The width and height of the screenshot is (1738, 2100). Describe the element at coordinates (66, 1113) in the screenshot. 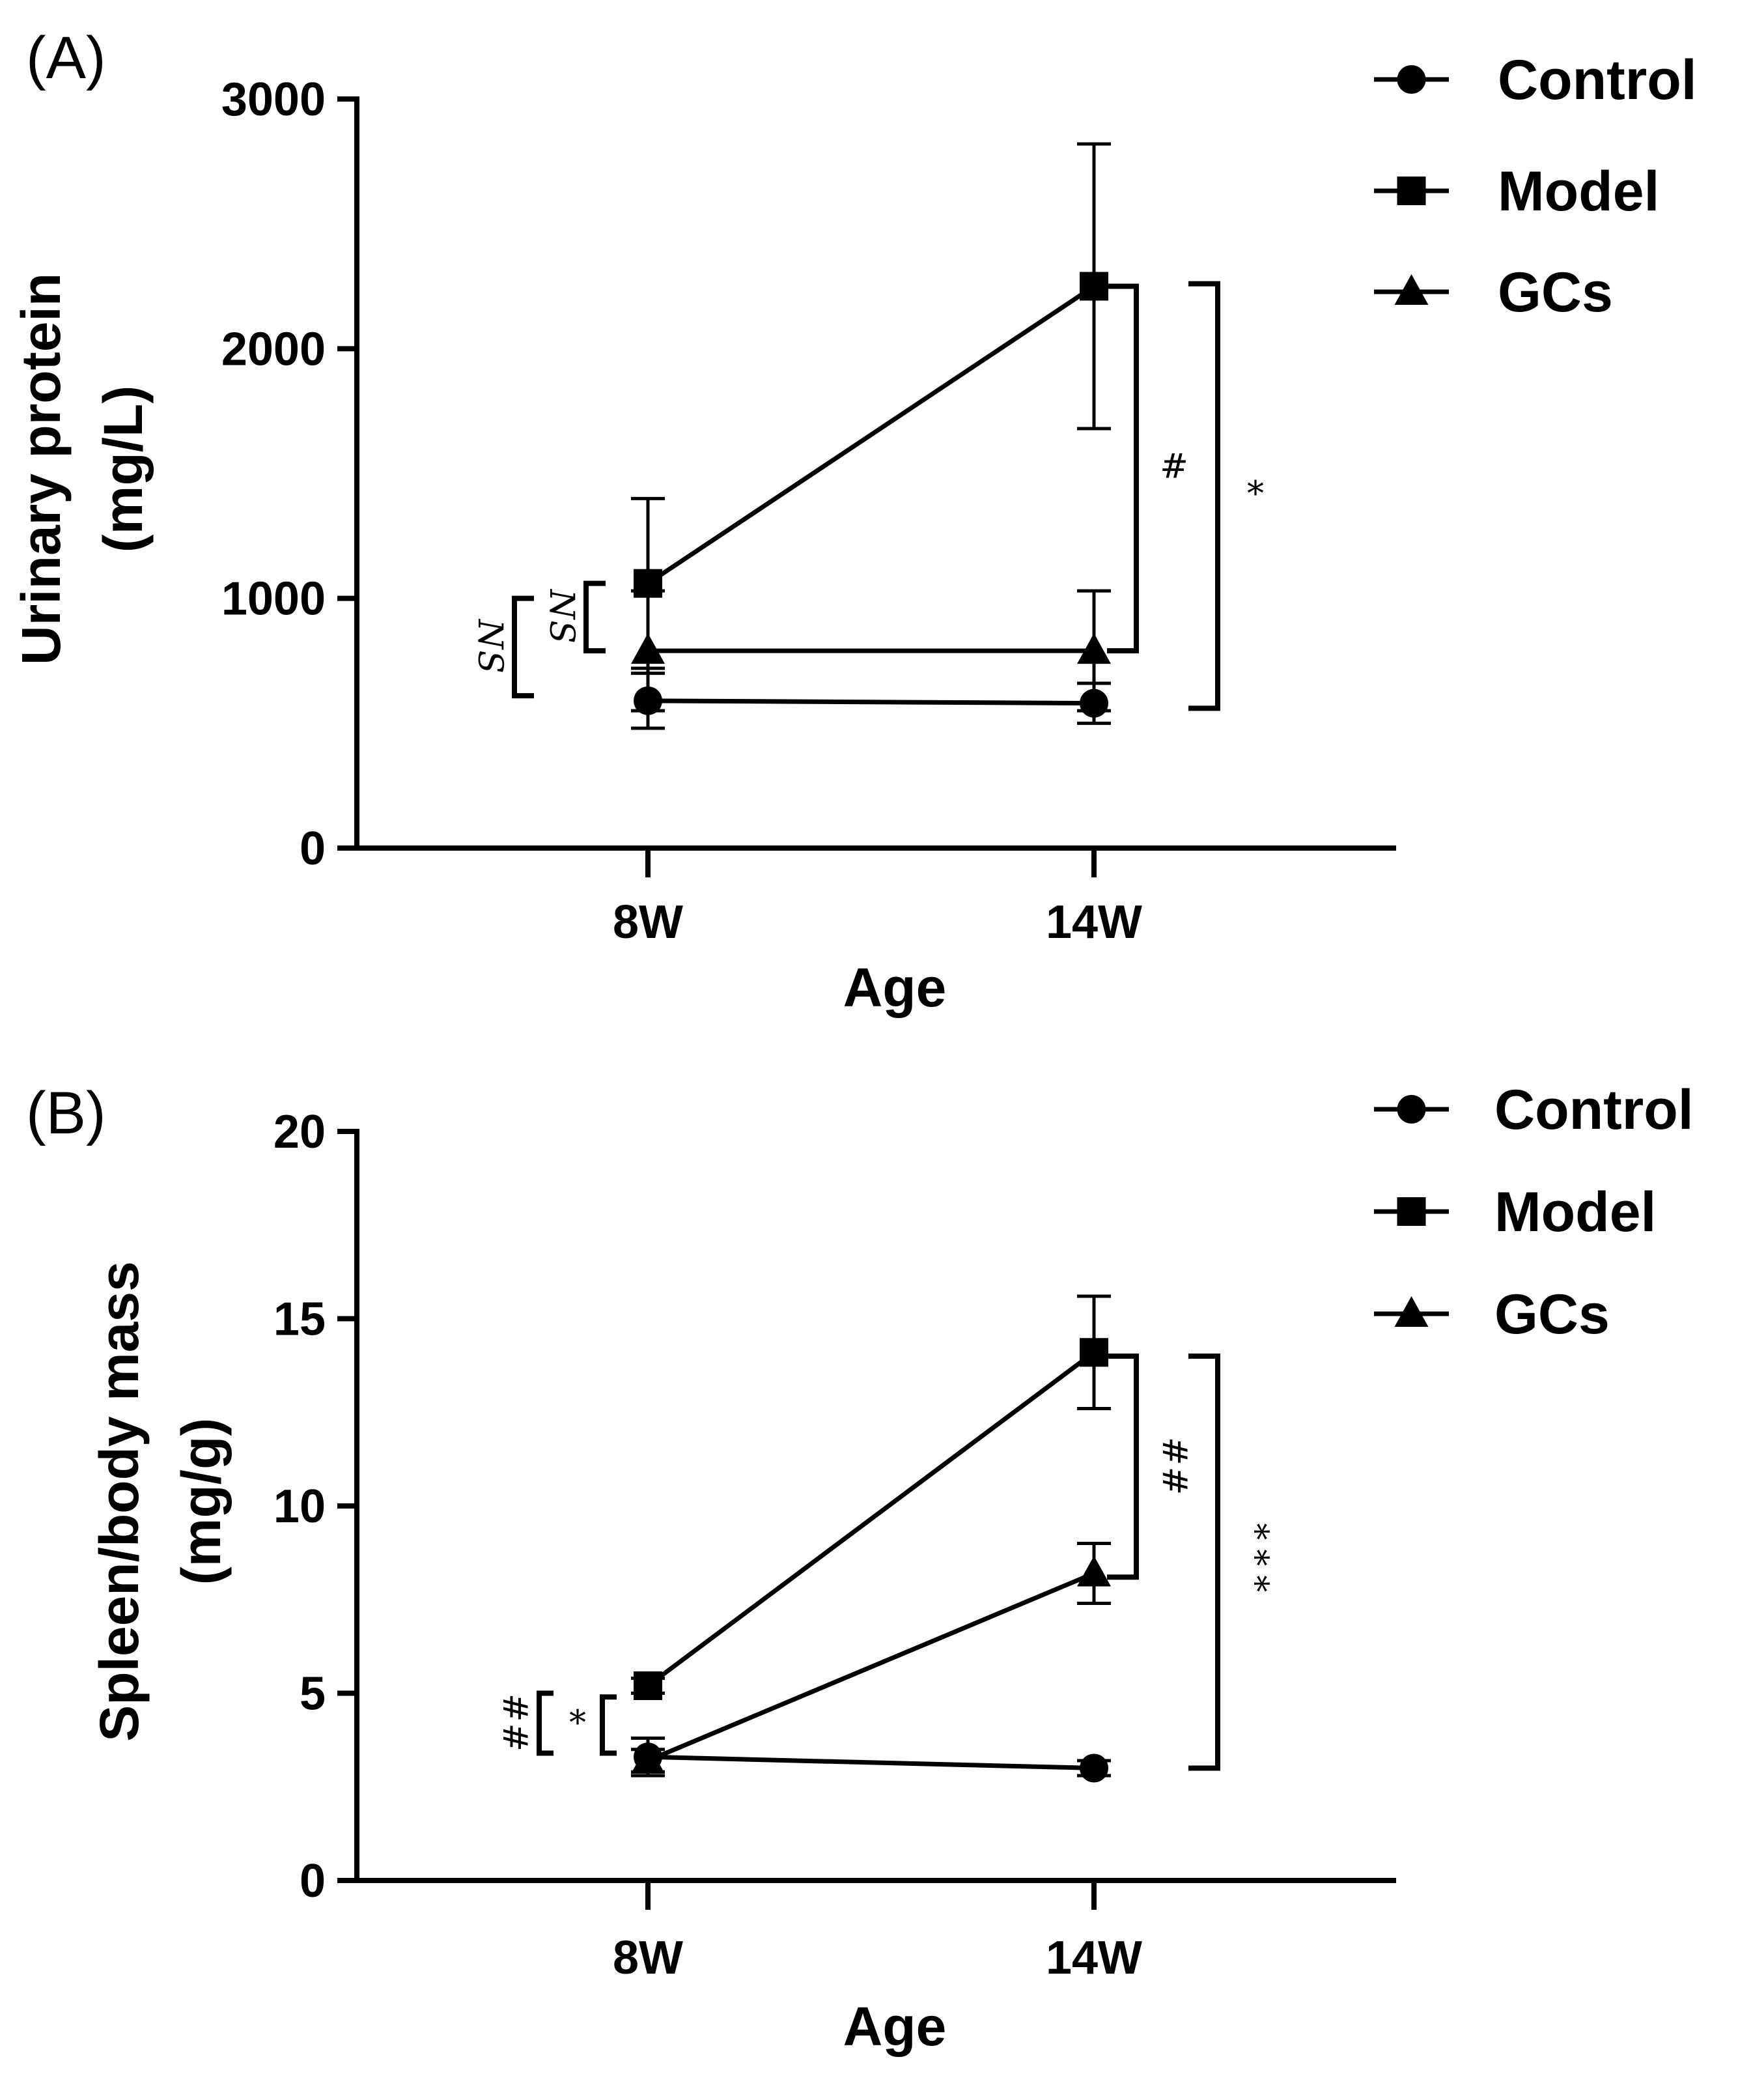

I see `panel-label: (B)` at that location.